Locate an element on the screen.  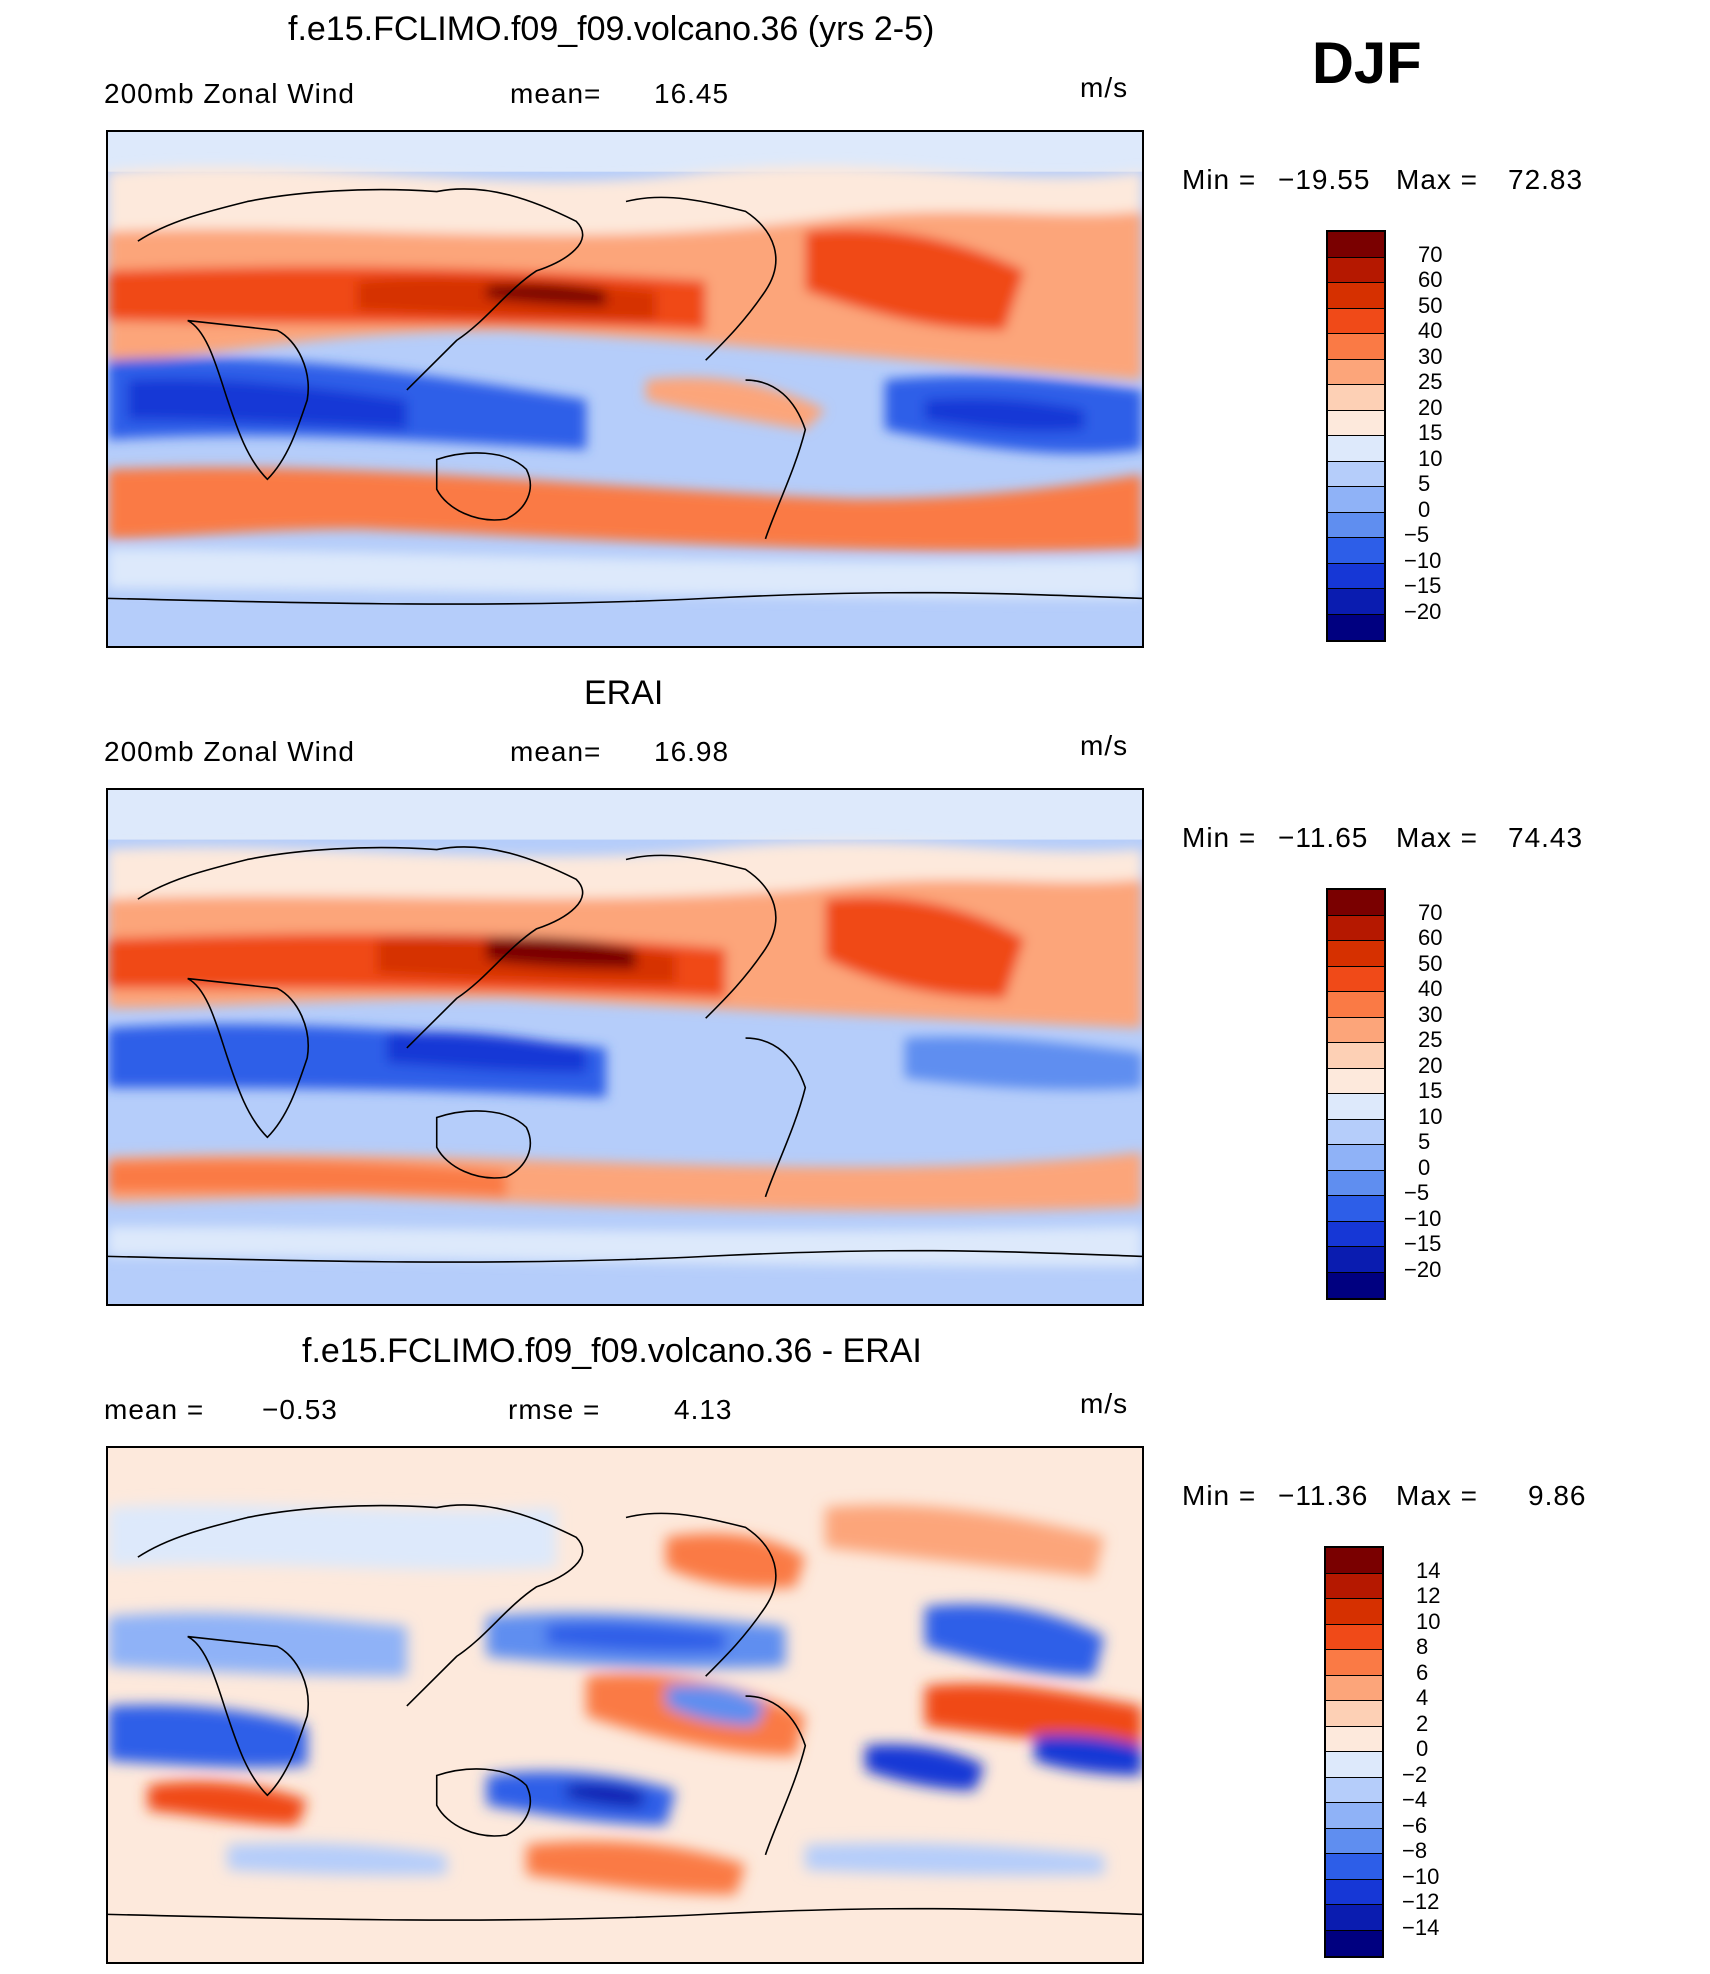
panel-3-colorbar is located at coordinates (1354, 1752).